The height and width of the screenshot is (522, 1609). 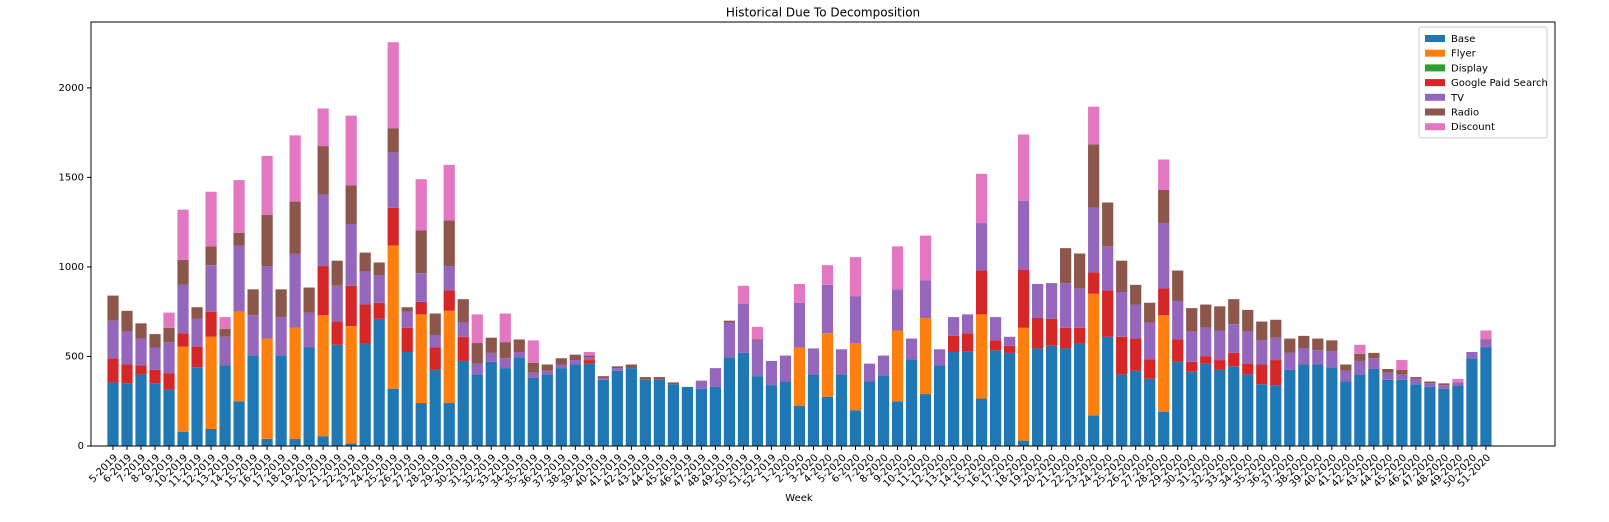 What do you see at coordinates (1499, 83) in the screenshot?
I see `legend-label: Google Paid Search` at bounding box center [1499, 83].